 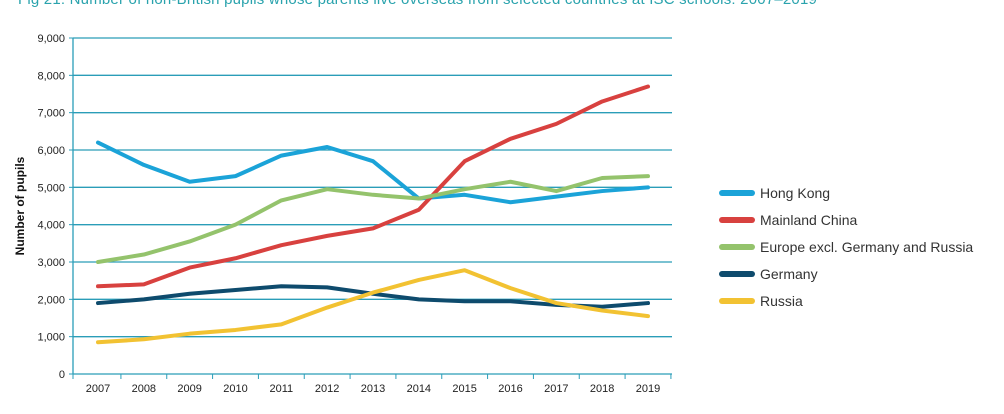 What do you see at coordinates (51, 226) in the screenshot?
I see `y-tick-label: 4,000` at bounding box center [51, 226].